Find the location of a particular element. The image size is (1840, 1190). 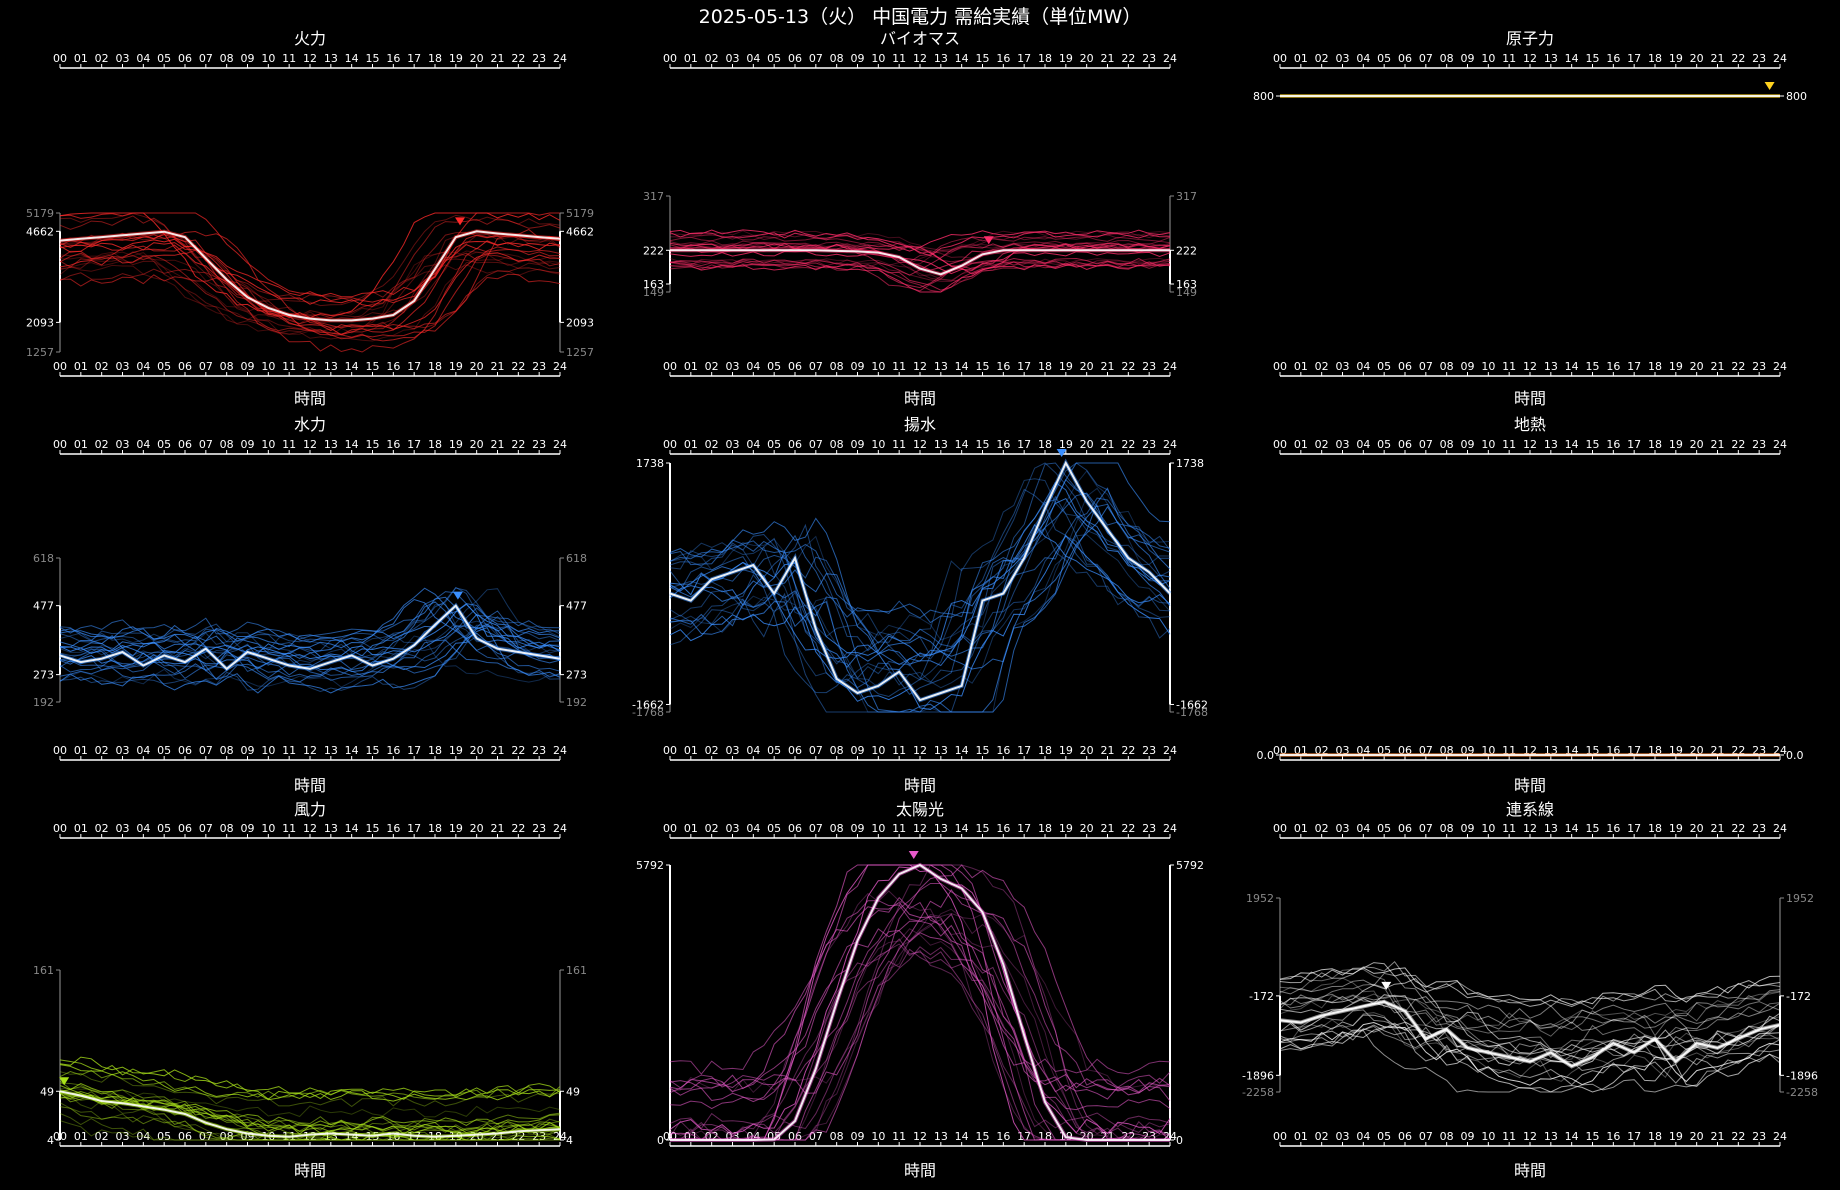

y-tick-label: 1738 is located at coordinates (1190, 463).